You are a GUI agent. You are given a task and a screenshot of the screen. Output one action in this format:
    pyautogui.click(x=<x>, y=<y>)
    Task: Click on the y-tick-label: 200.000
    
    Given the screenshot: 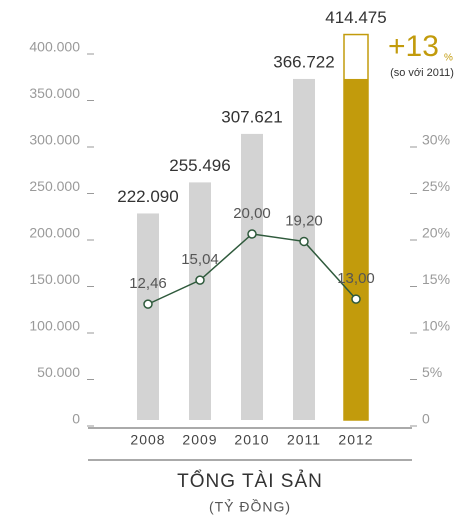 What is the action you would take?
    pyautogui.click(x=54, y=233)
    